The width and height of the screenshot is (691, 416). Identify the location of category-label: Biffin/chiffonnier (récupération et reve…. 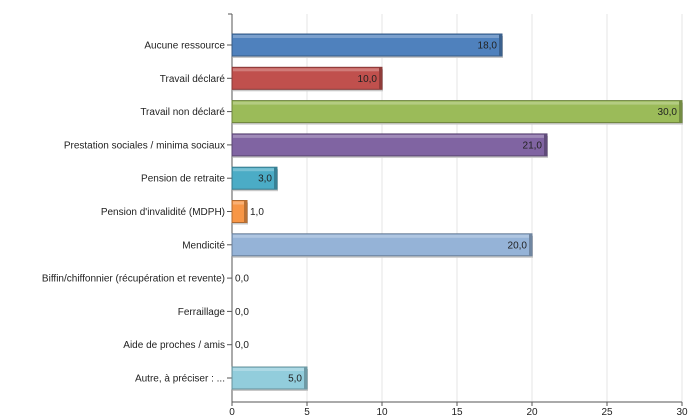
(133, 279).